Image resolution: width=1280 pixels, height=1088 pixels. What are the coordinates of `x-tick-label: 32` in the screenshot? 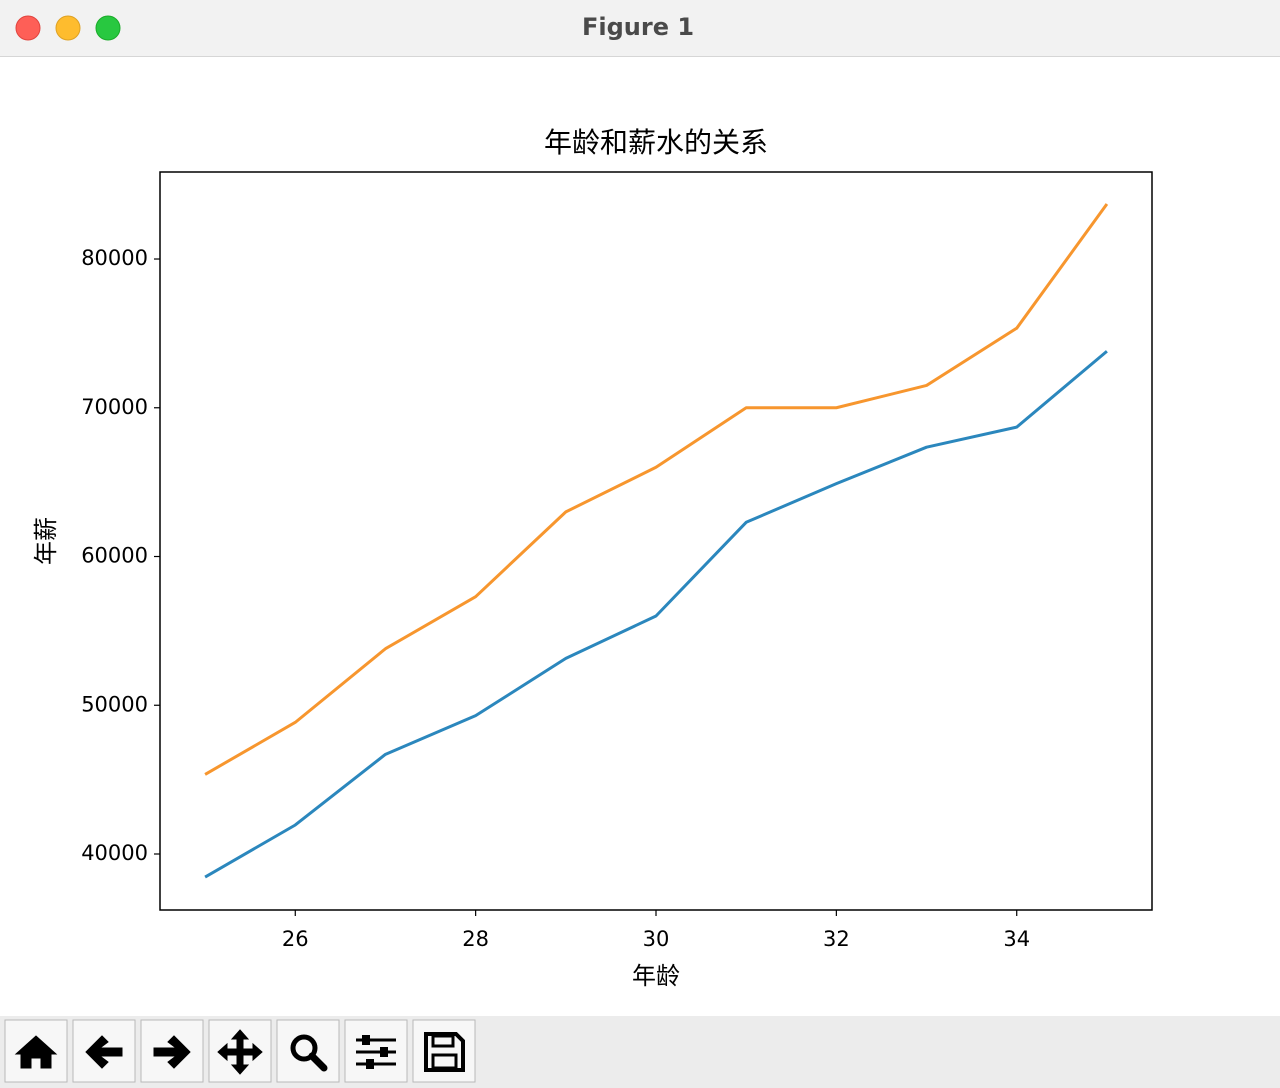 It's located at (836, 939).